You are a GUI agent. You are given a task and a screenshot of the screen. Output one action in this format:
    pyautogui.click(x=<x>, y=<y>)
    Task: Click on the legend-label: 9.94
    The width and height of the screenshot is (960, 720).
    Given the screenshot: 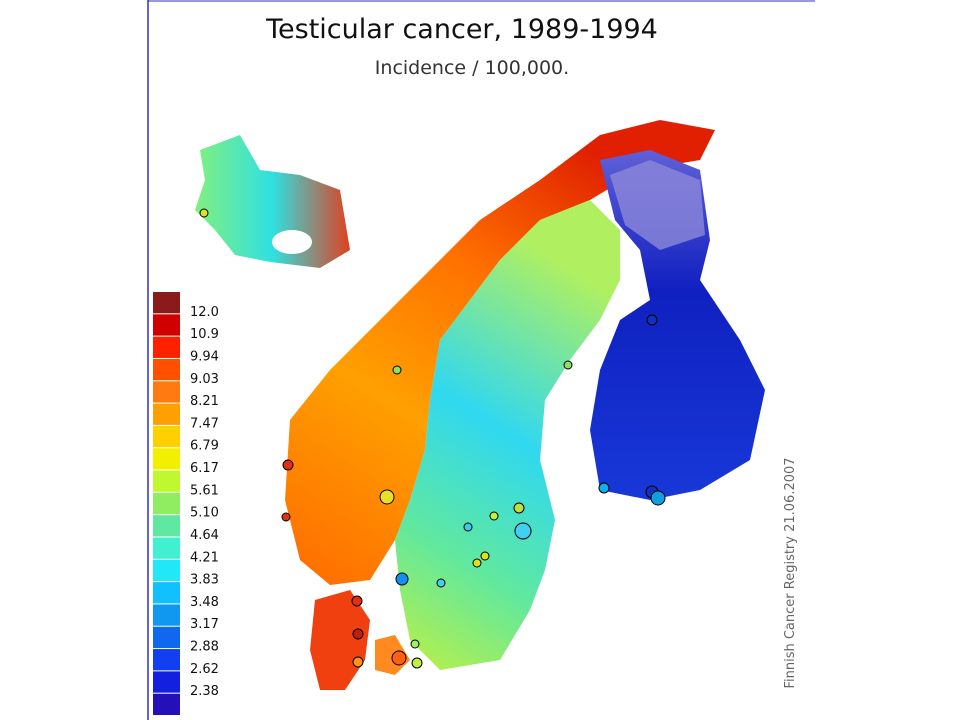 What is the action you would take?
    pyautogui.click(x=204, y=356)
    